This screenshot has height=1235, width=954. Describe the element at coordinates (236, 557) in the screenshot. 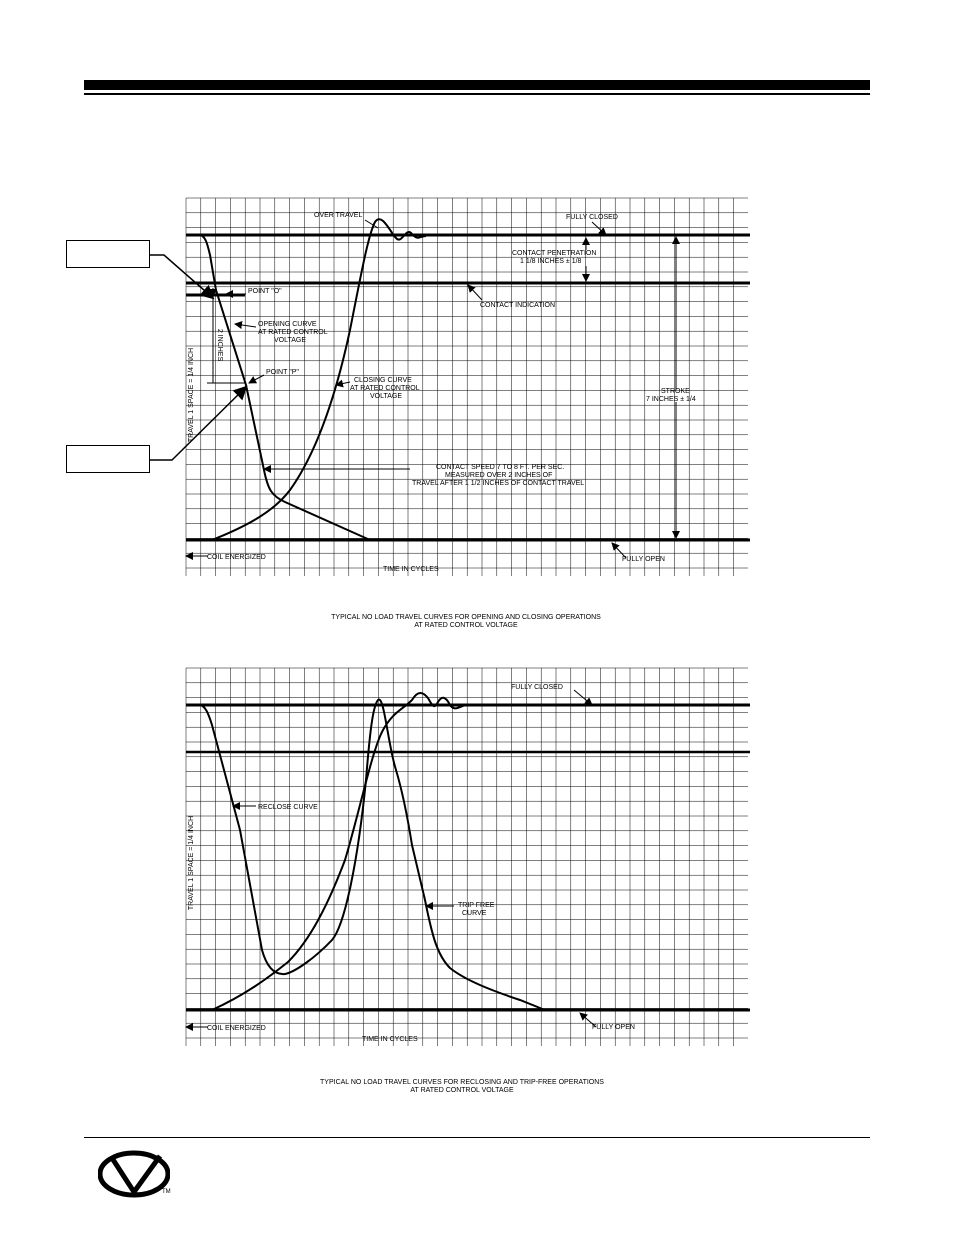

I see `chart1-coil-energized-label: COIL ENERGIZED` at that location.